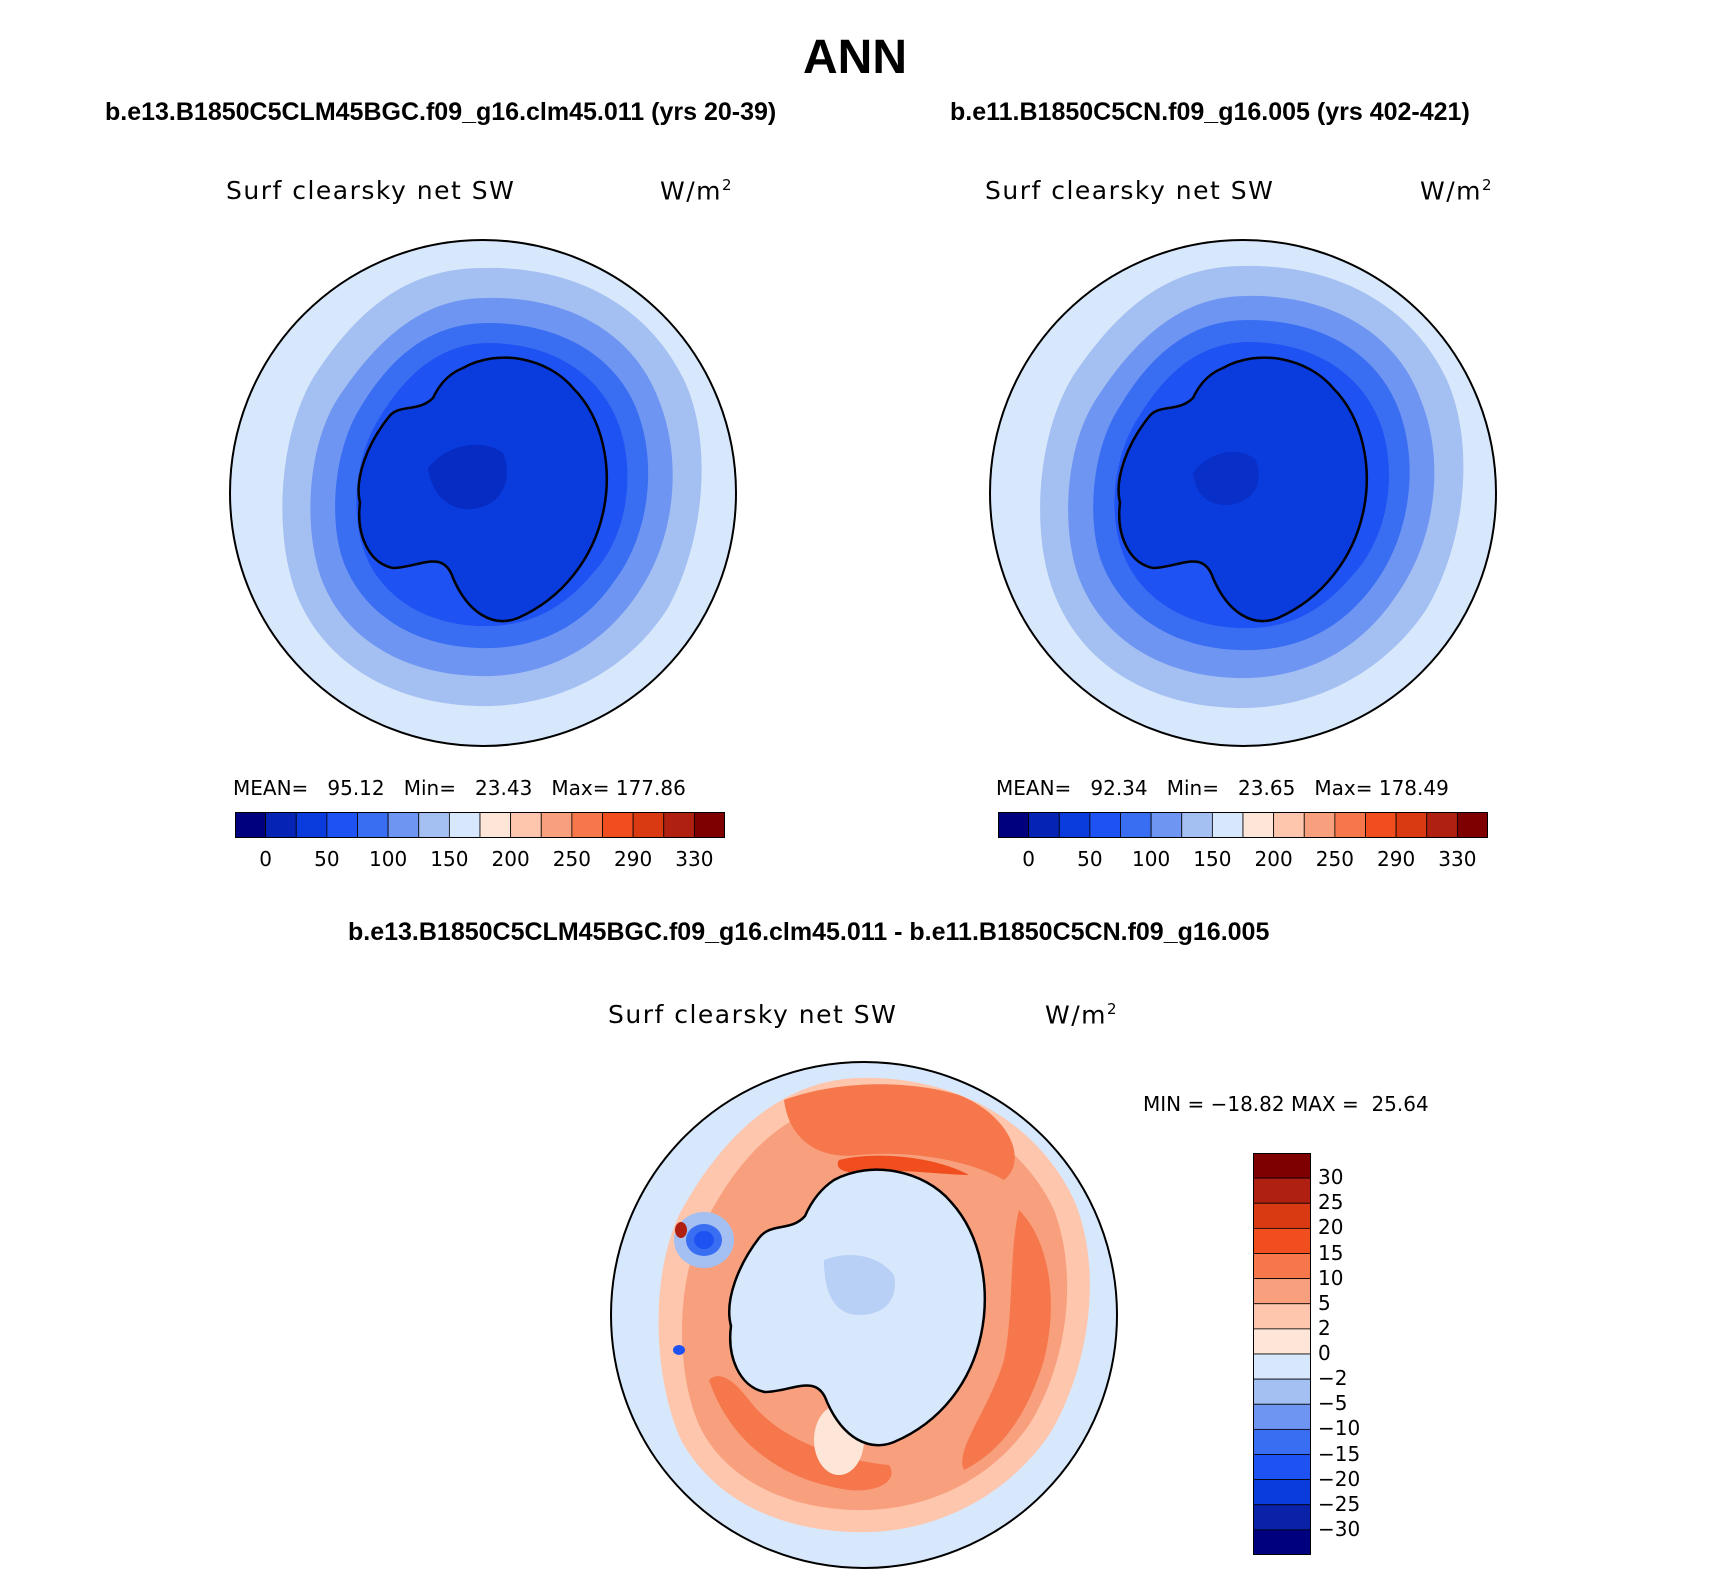 Image resolution: width=1710 pixels, height=1570 pixels. I want to click on diff-polar-map, so click(864, 1315).